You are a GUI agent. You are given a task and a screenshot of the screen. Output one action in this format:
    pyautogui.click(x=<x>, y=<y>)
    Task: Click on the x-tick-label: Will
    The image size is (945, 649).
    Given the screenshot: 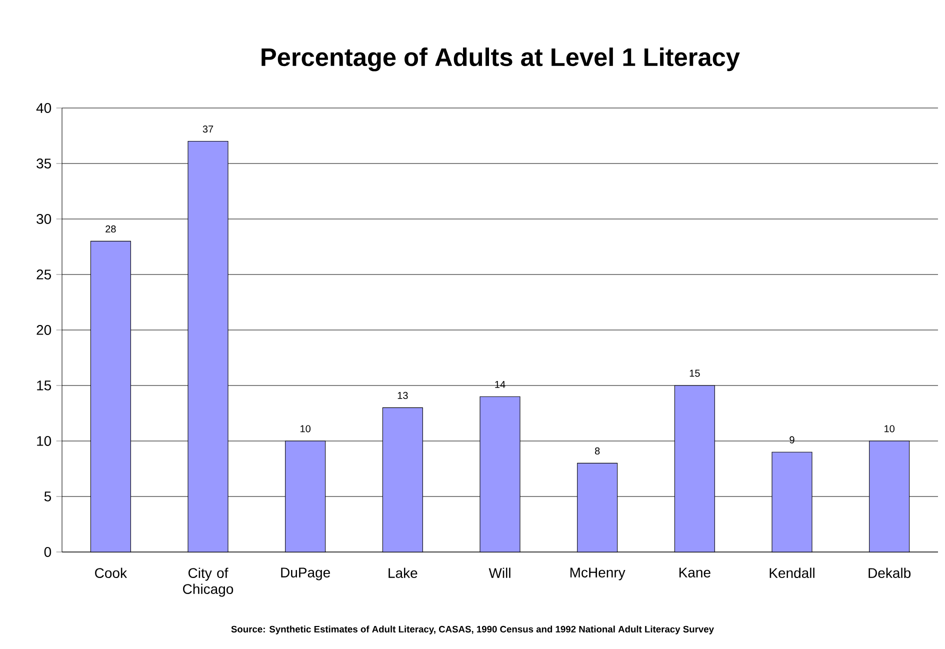 What is the action you would take?
    pyautogui.click(x=499, y=573)
    